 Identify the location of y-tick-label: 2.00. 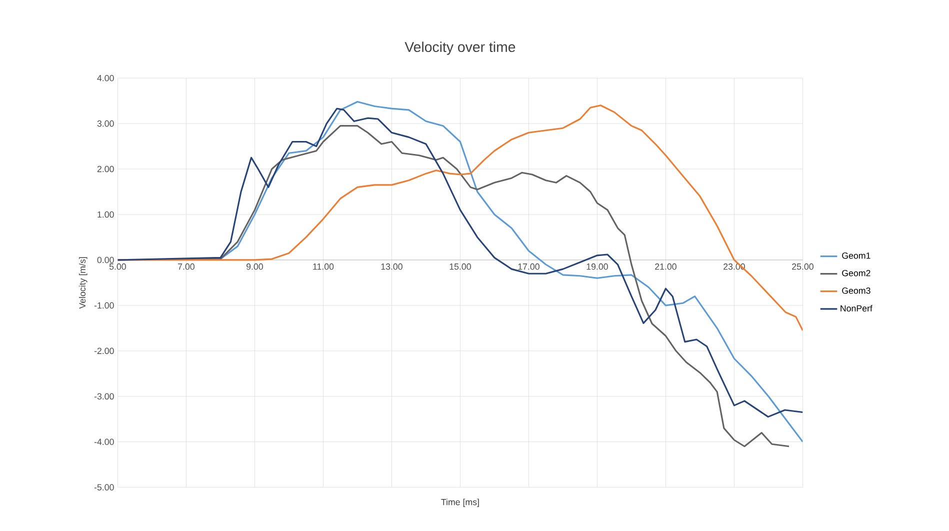
(105, 169).